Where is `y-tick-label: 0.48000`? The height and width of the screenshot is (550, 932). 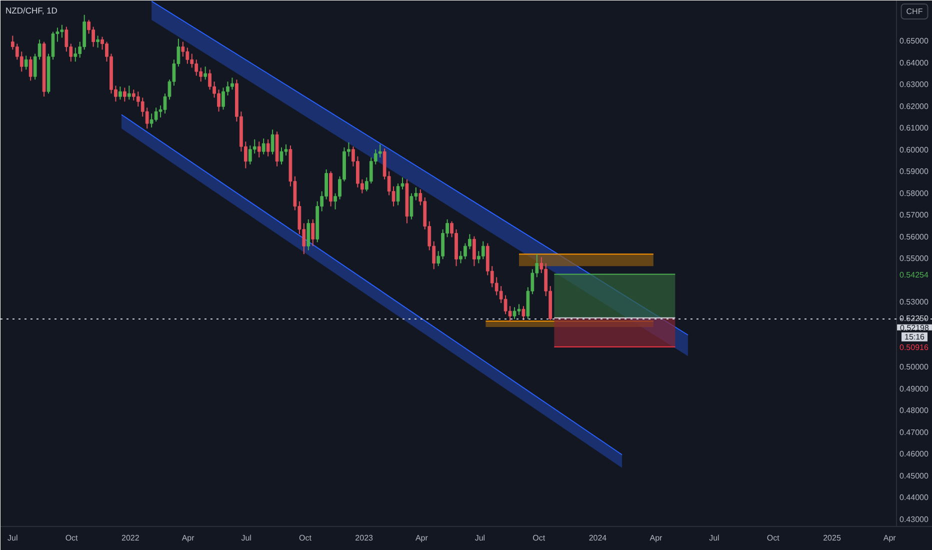 y-tick-label: 0.48000 is located at coordinates (914, 411).